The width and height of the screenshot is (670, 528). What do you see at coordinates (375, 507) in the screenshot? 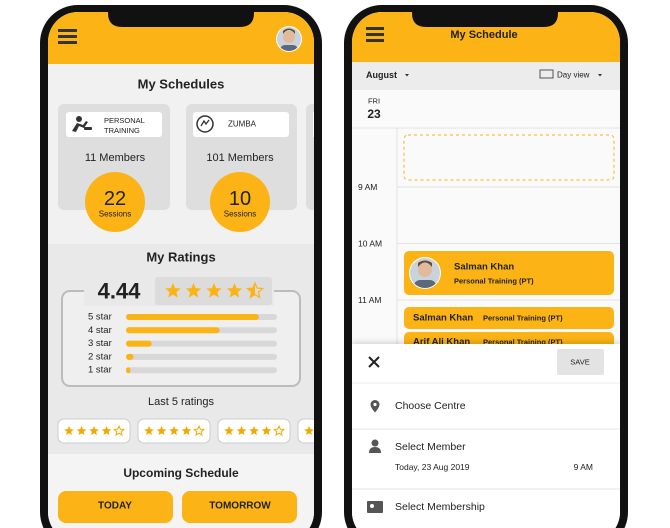
I see `membership-icon` at bounding box center [375, 507].